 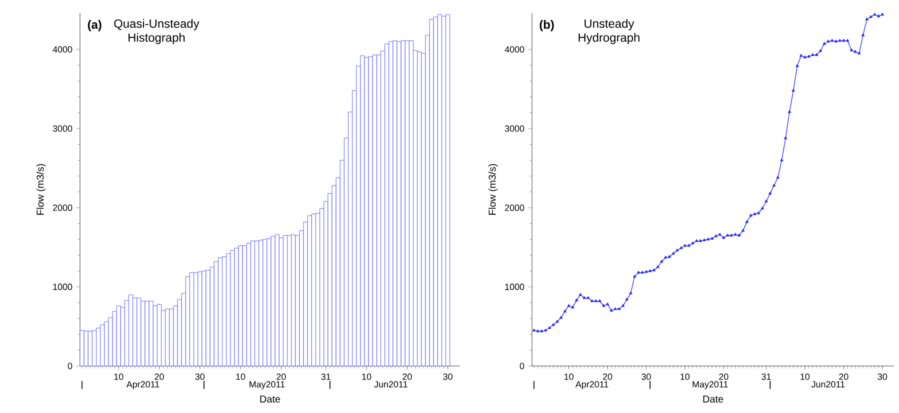 What do you see at coordinates (609, 31) in the screenshot?
I see `text: Unsteady Hydrograph` at bounding box center [609, 31].